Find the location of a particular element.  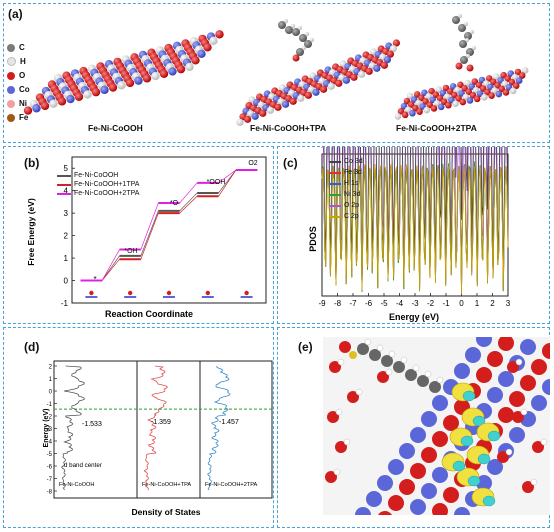

c-xtick-label: -1 is located at coordinates (446, 303).